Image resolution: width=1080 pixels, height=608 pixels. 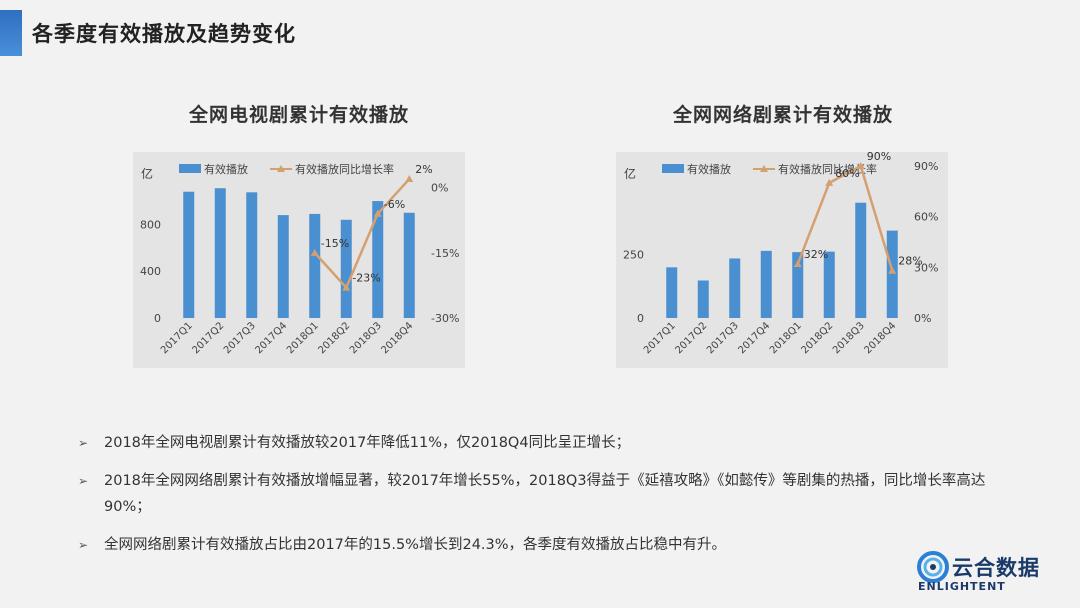 What do you see at coordinates (926, 267) in the screenshot?
I see `right-axis-tick: 30%` at bounding box center [926, 267].